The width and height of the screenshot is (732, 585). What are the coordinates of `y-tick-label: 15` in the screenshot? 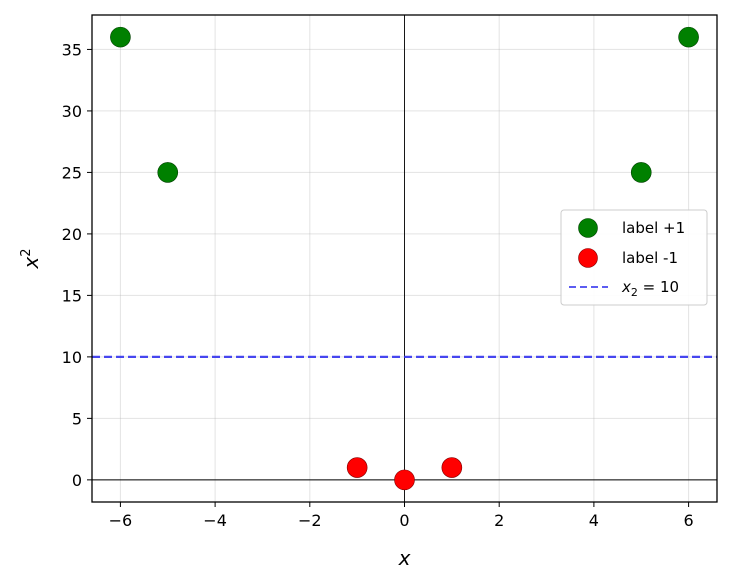 It's located at (72, 295).